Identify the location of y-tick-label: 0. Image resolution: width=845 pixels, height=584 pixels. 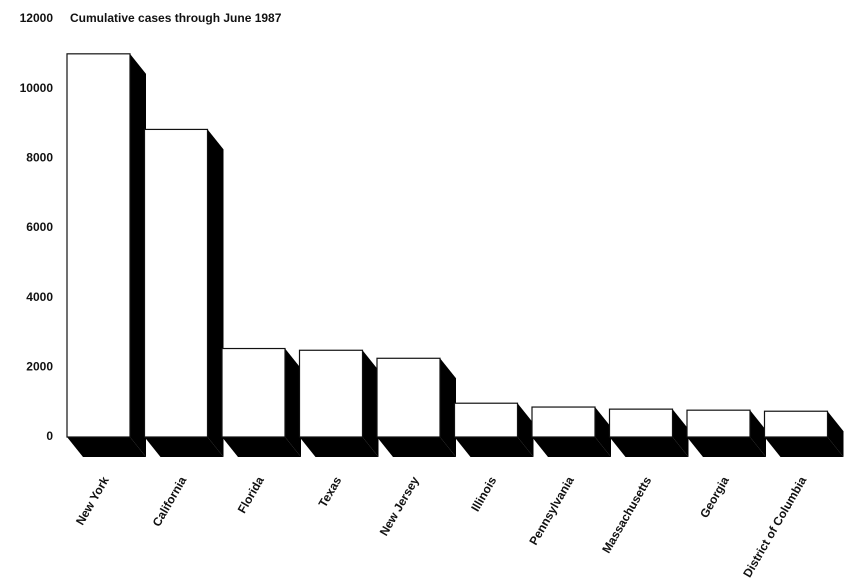
(49, 436).